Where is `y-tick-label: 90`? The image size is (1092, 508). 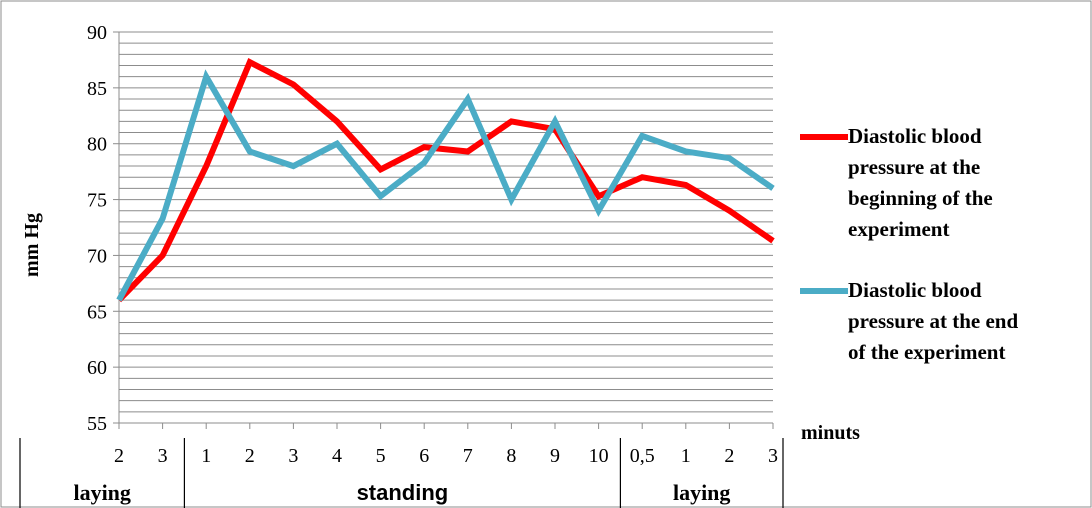 y-tick-label: 90 is located at coordinates (97, 33).